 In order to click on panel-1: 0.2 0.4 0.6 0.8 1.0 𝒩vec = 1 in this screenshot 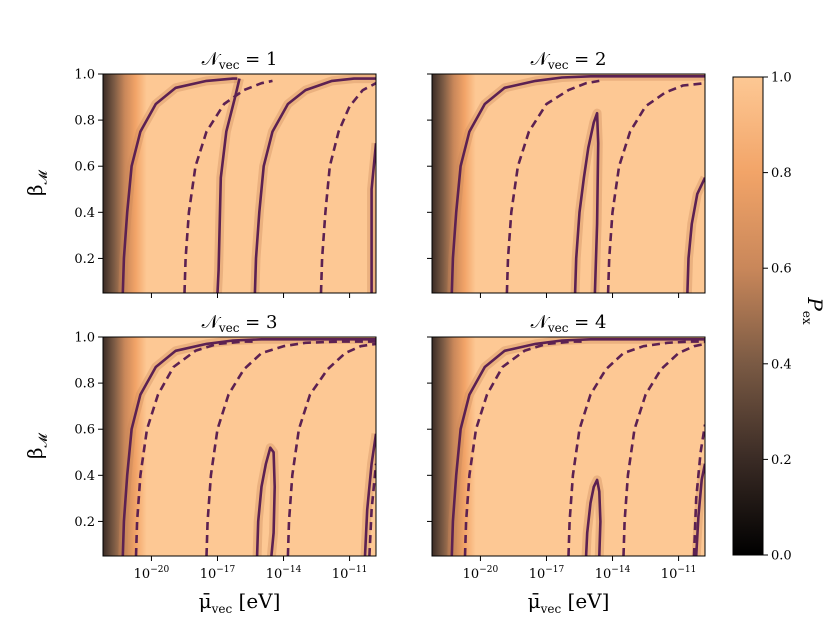, I will do `click(225, 173)`.